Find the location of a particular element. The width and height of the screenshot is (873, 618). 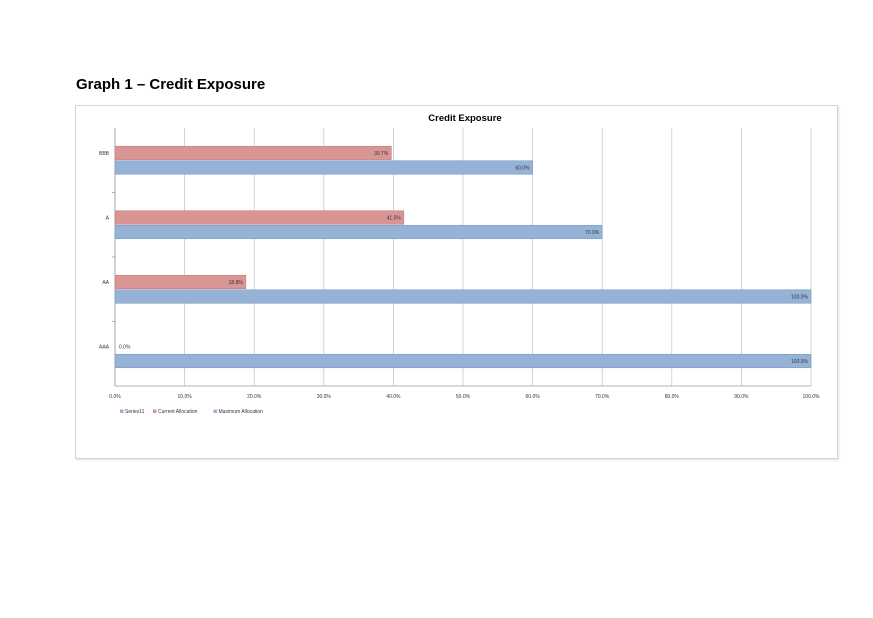

x-tick-label: 70.0% is located at coordinates (602, 397).